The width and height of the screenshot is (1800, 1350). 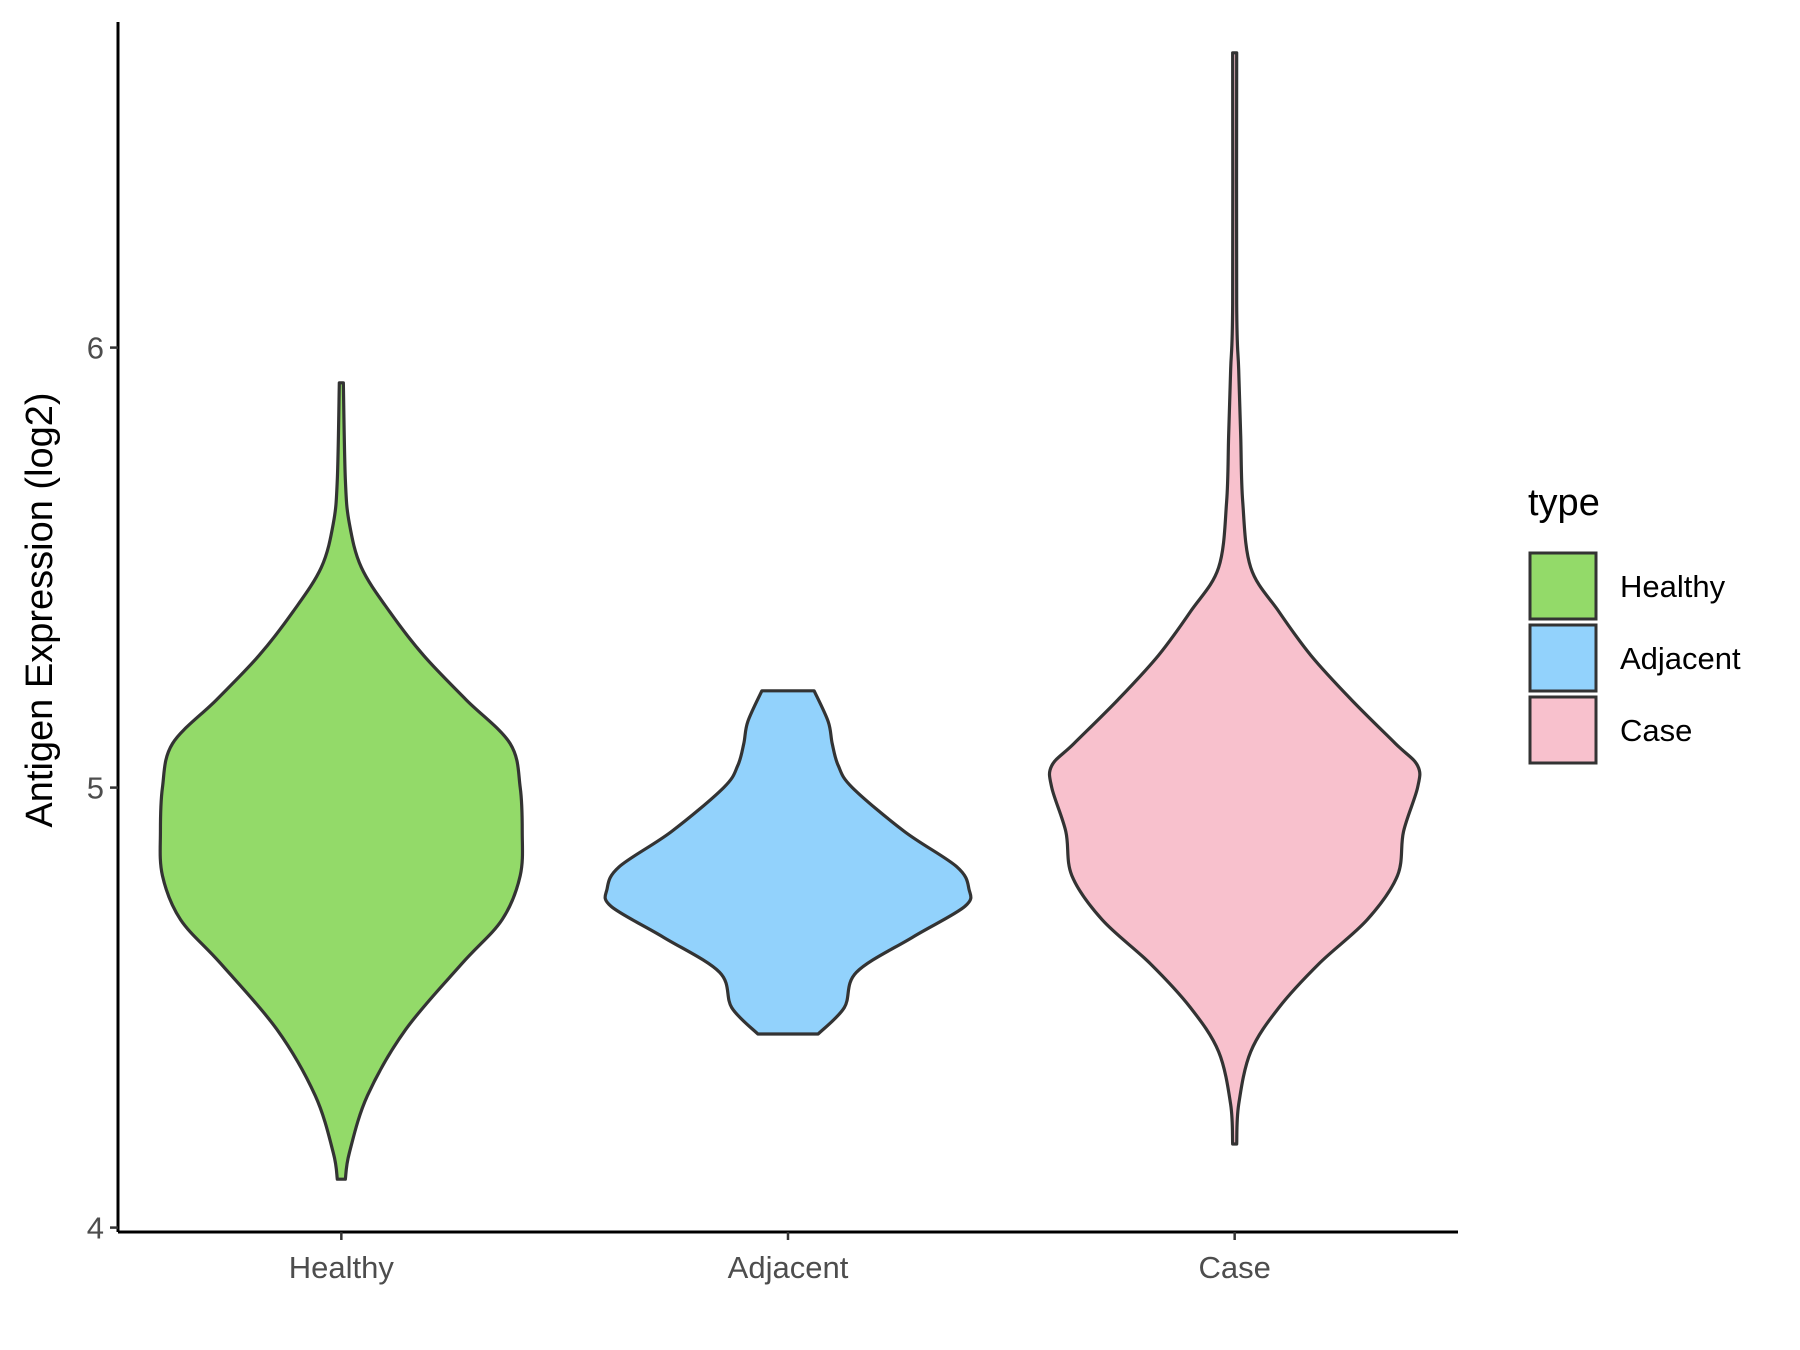 I want to click on legend-label-case: Case, so click(x=1656, y=730).